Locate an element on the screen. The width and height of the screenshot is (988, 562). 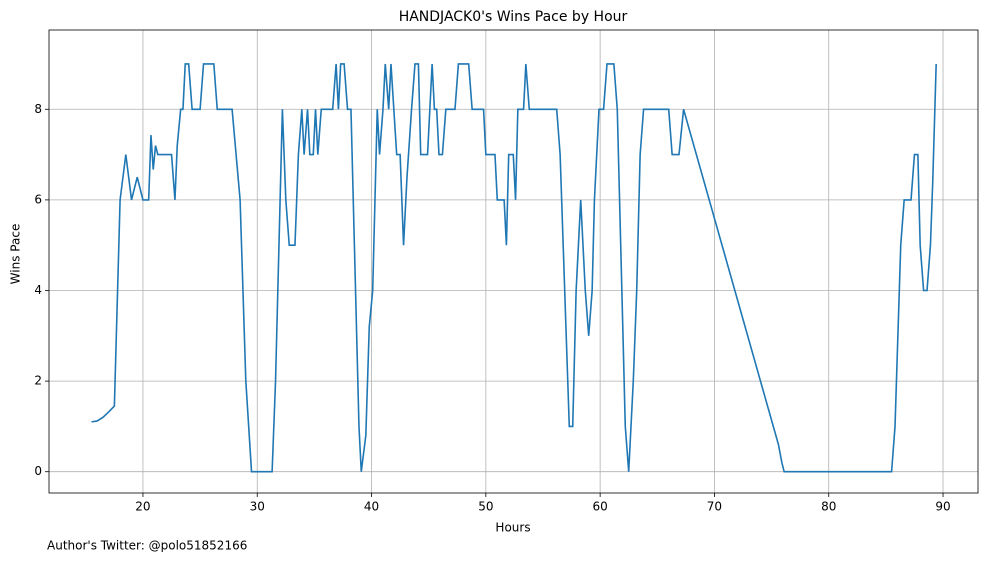
y-tick-label: 0 is located at coordinates (38, 471).